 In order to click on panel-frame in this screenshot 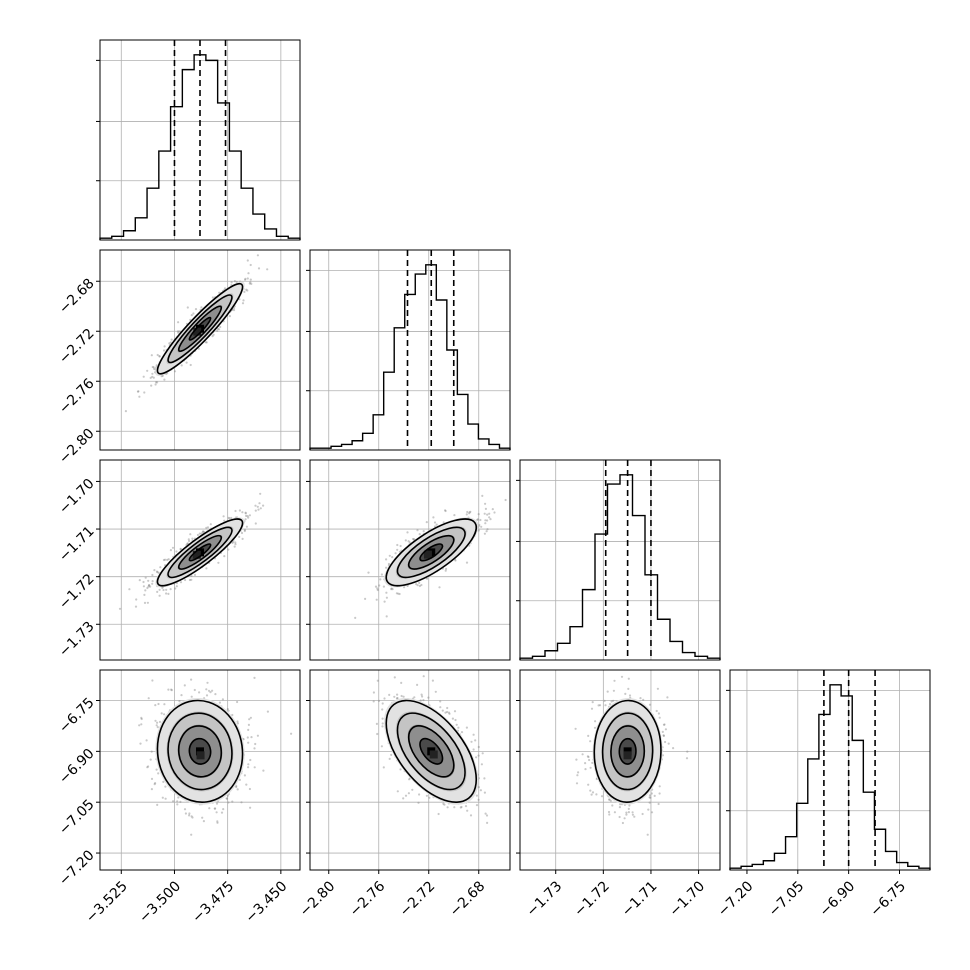, I will do `click(620, 560)`.